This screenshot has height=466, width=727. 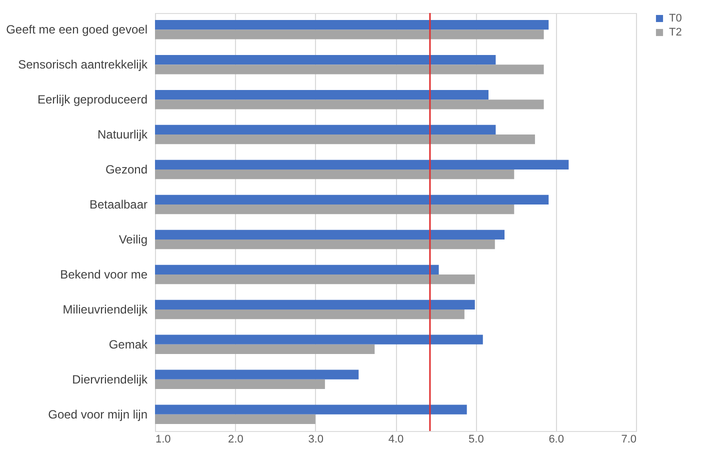 What do you see at coordinates (83, 65) in the screenshot?
I see `y-tick-label: Sensorisch aantrekkelijk` at bounding box center [83, 65].